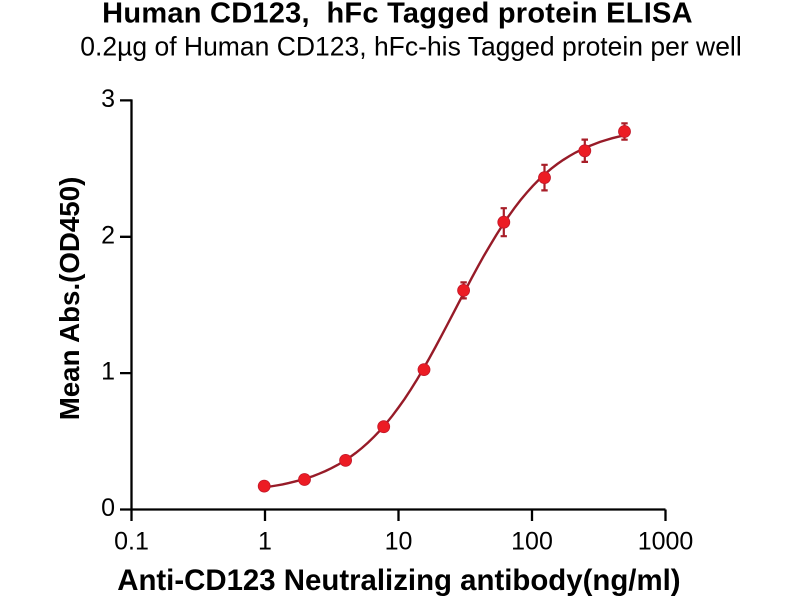 This screenshot has height=605, width=800. What do you see at coordinates (108, 235) in the screenshot?
I see `svg-text: 2` at bounding box center [108, 235].